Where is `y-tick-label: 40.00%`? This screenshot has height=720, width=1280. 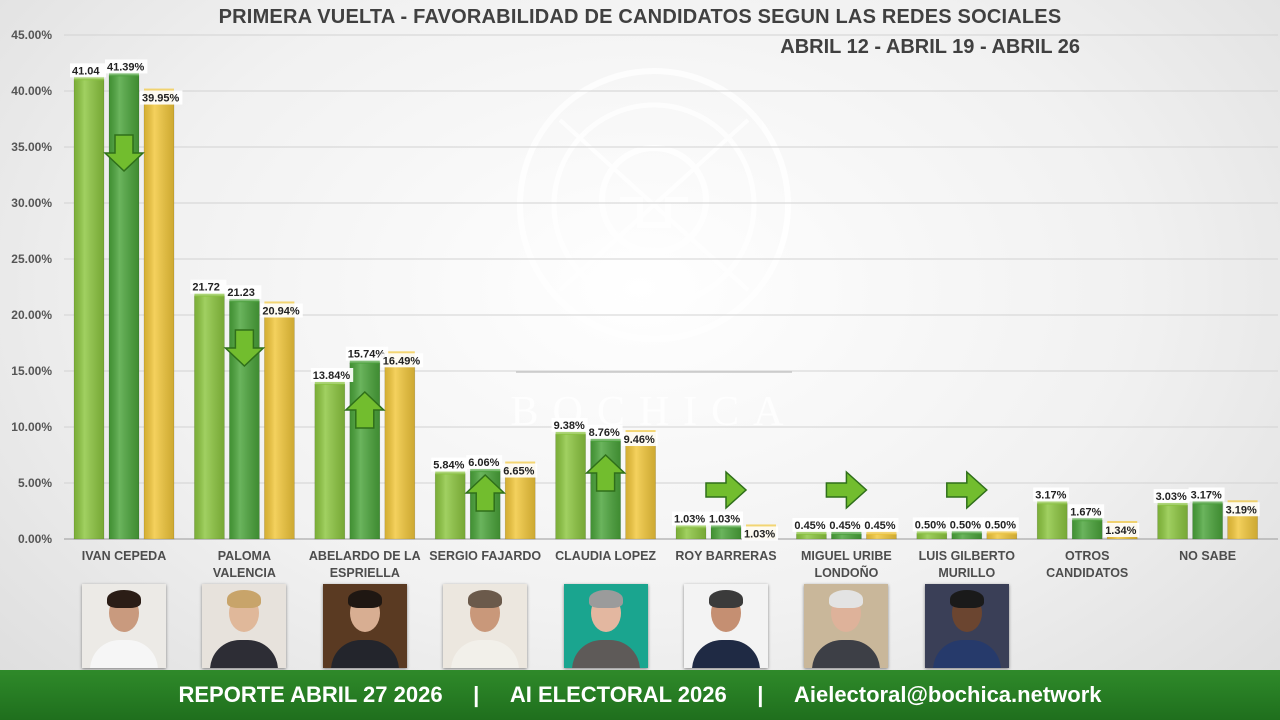 y-tick-label: 40.00% is located at coordinates (31, 91).